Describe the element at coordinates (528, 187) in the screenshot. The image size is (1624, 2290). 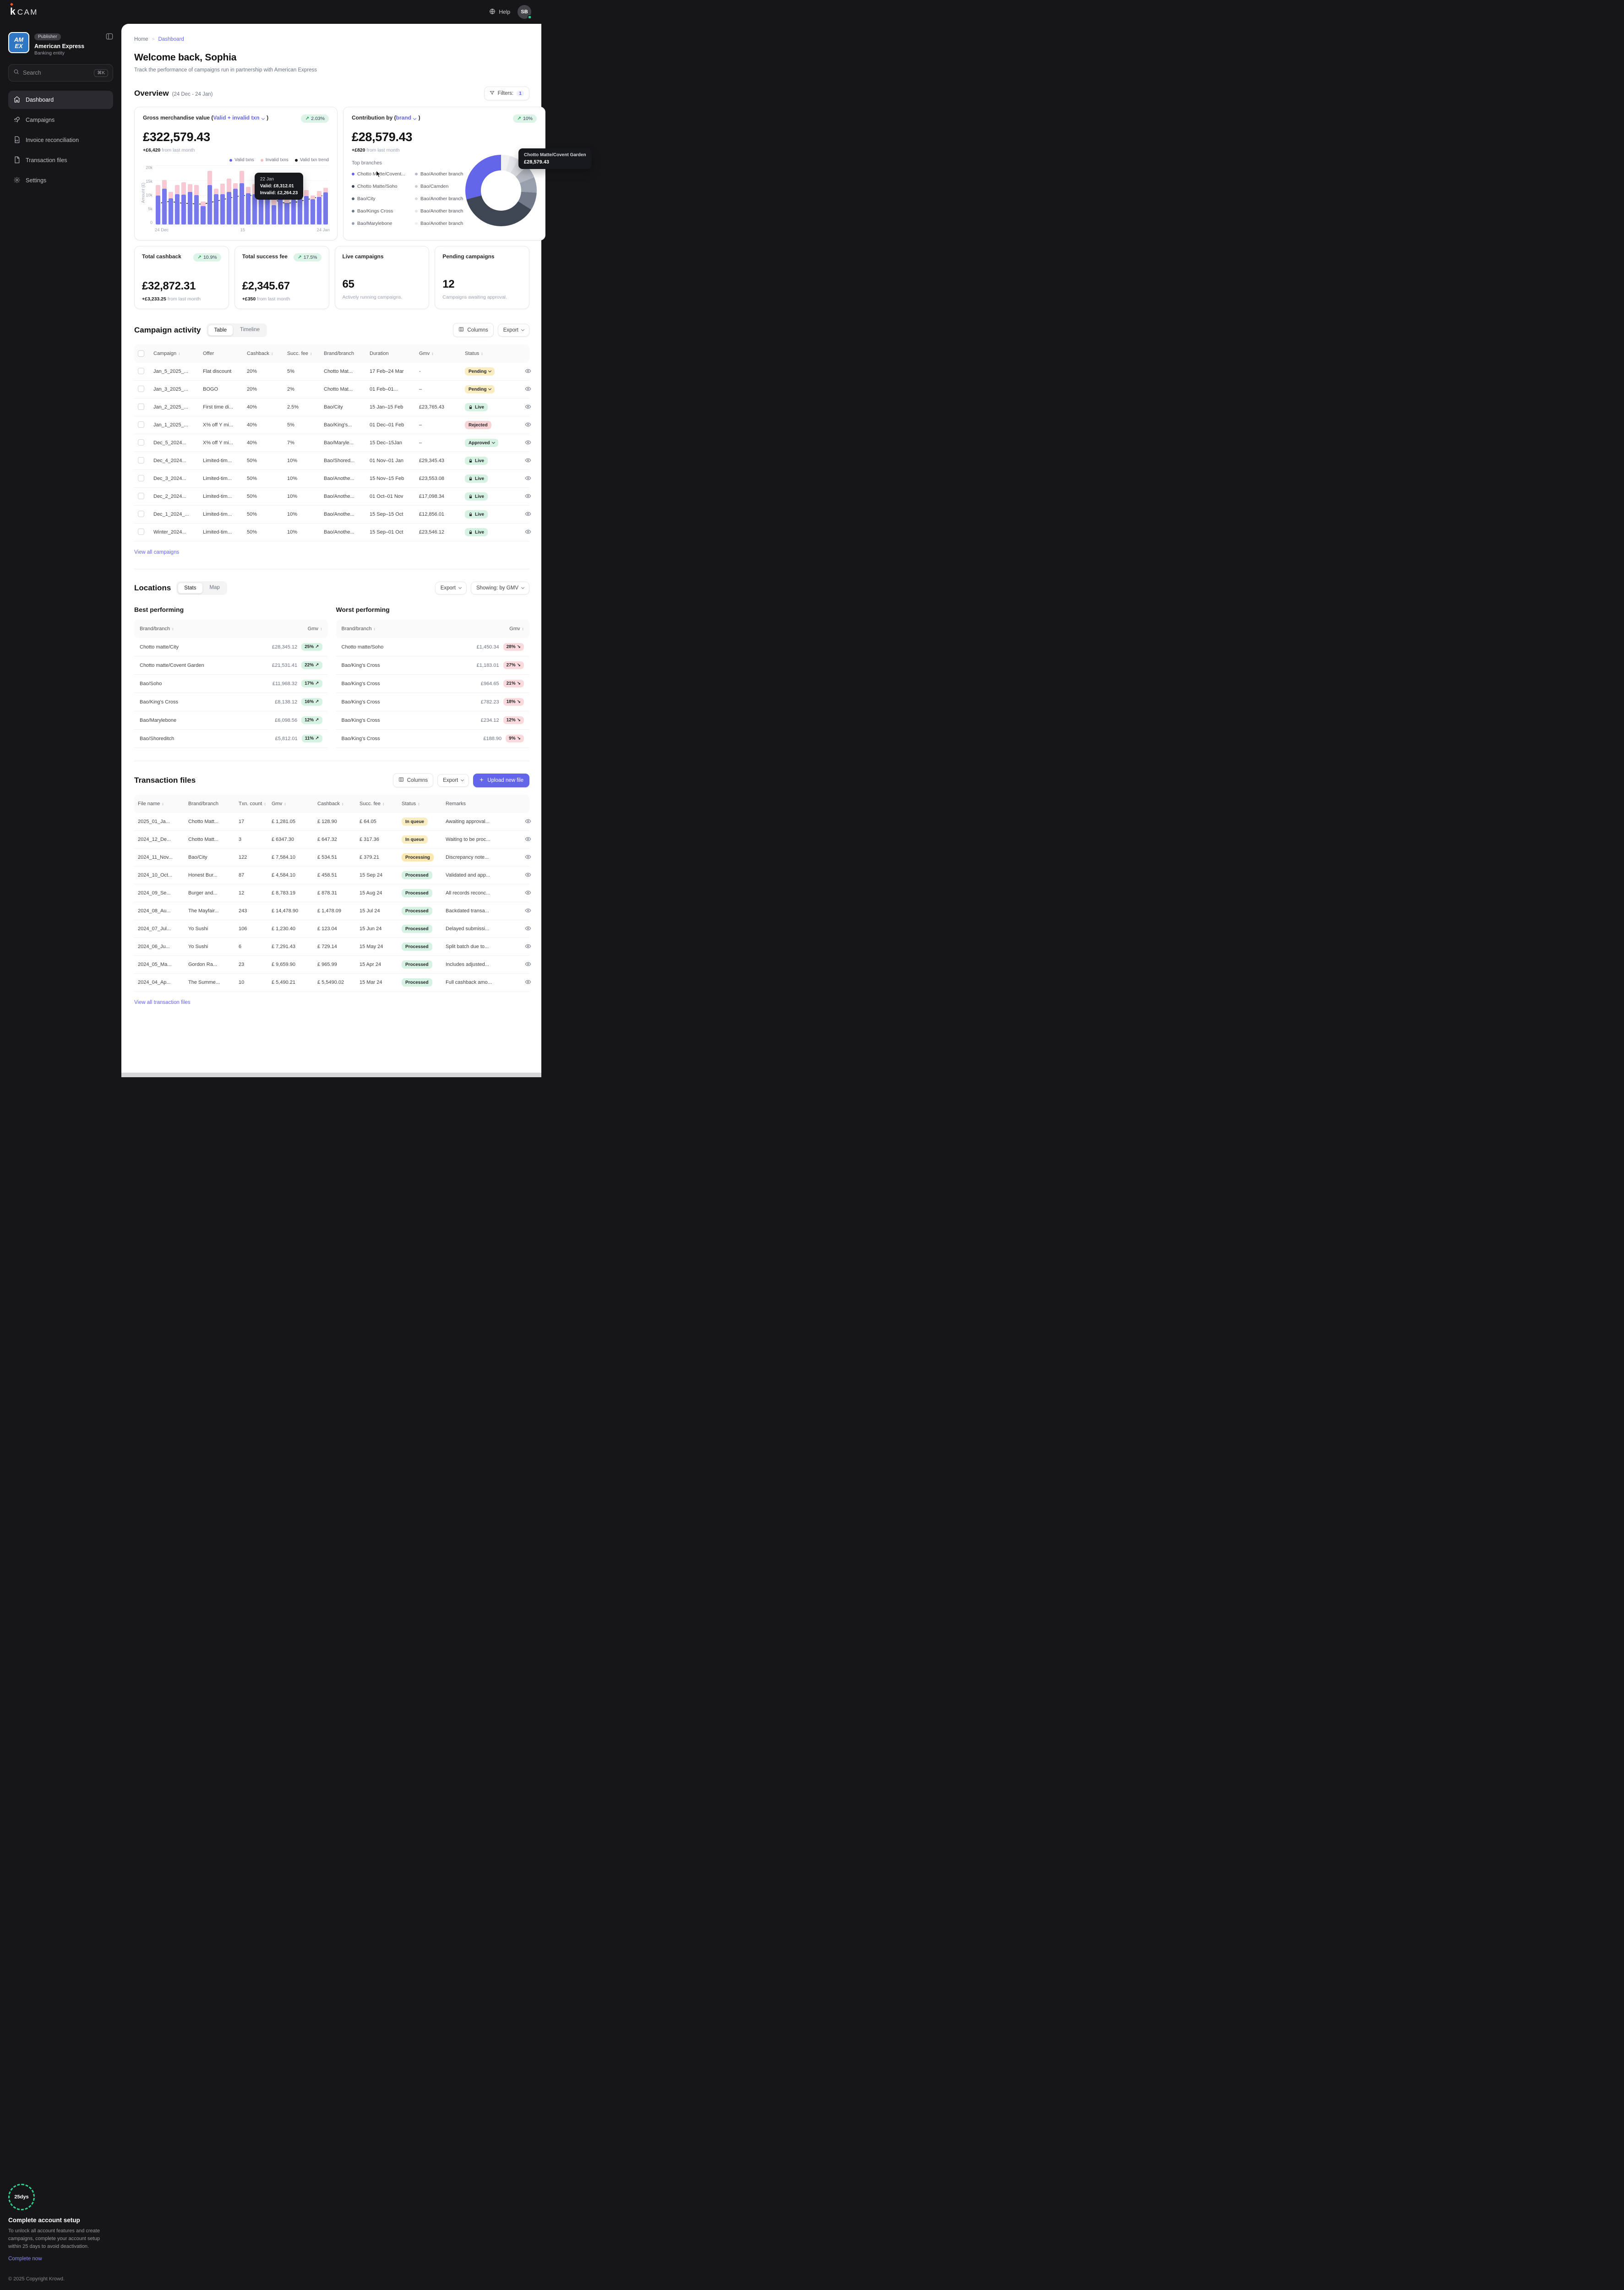
I see `contribution-donut: Chotto Matte/Covent Garden £28,579.43` at that location.